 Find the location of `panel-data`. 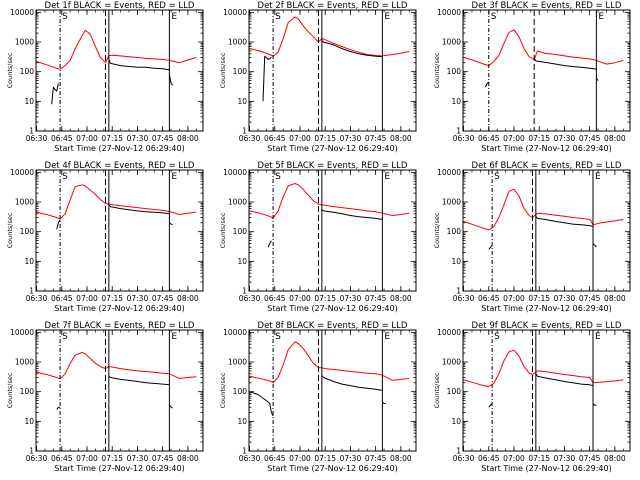

panel-data is located at coordinates (116, 207).